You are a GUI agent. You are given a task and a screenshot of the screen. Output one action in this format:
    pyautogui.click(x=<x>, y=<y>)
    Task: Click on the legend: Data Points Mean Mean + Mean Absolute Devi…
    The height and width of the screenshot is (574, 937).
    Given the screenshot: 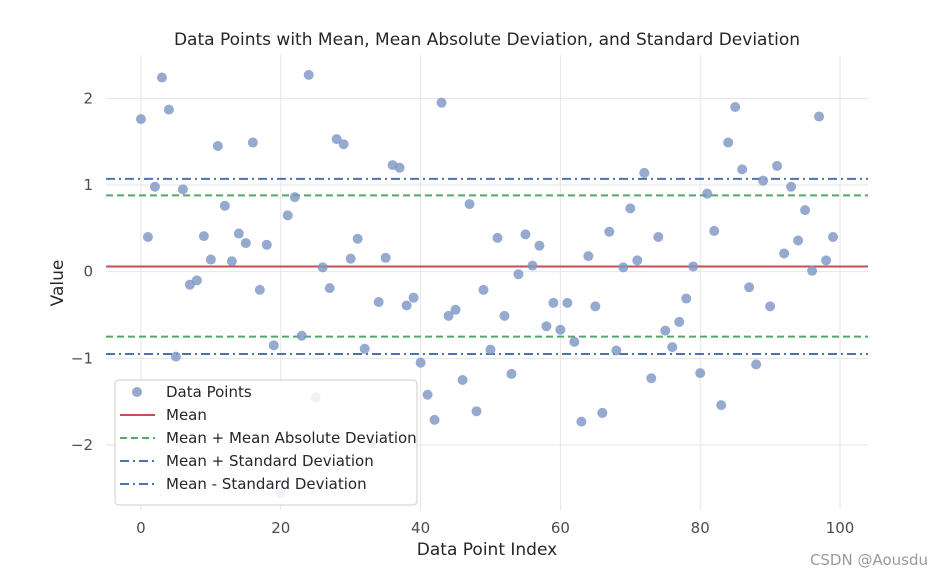 What is the action you would take?
    pyautogui.click(x=266, y=442)
    